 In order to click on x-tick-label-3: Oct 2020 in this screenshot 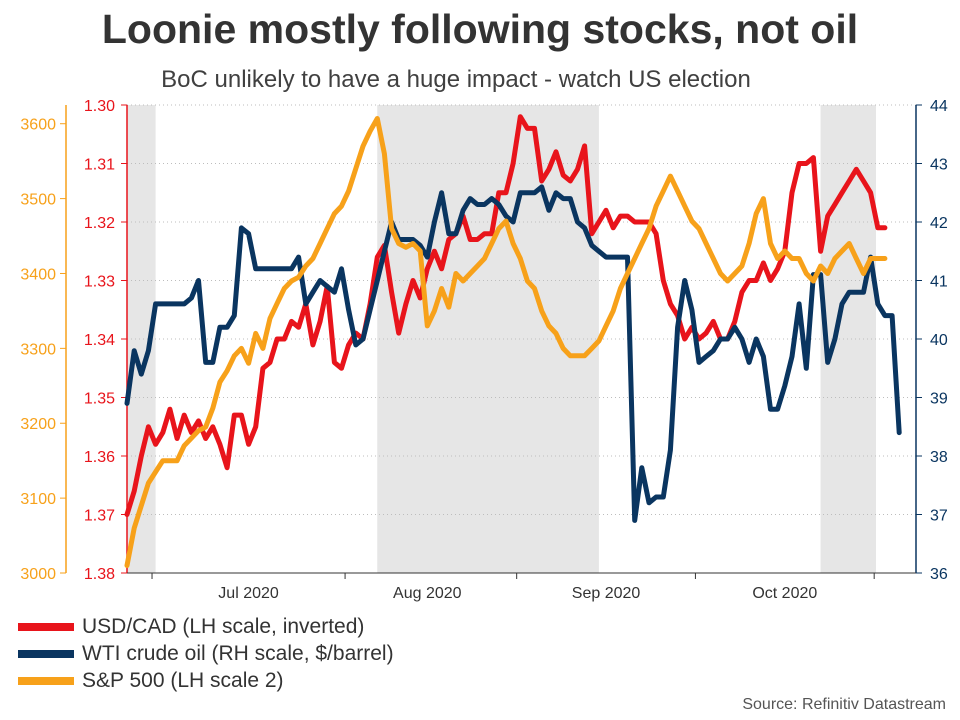, I will do `click(784, 593)`.